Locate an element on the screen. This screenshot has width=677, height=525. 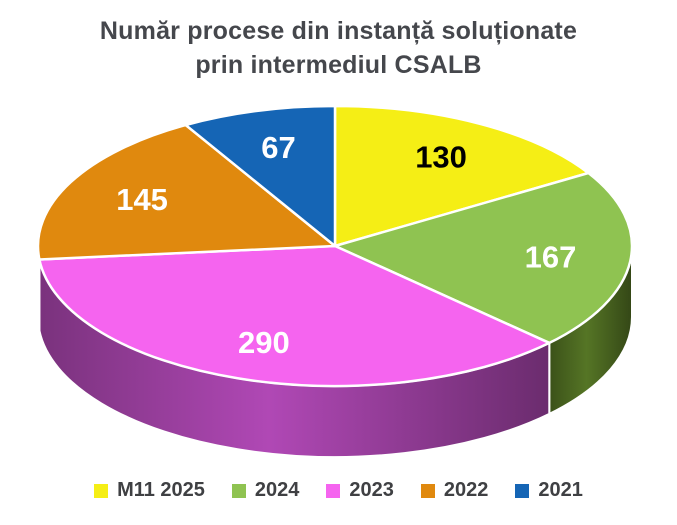
slice-value-label: 290 is located at coordinates (264, 342).